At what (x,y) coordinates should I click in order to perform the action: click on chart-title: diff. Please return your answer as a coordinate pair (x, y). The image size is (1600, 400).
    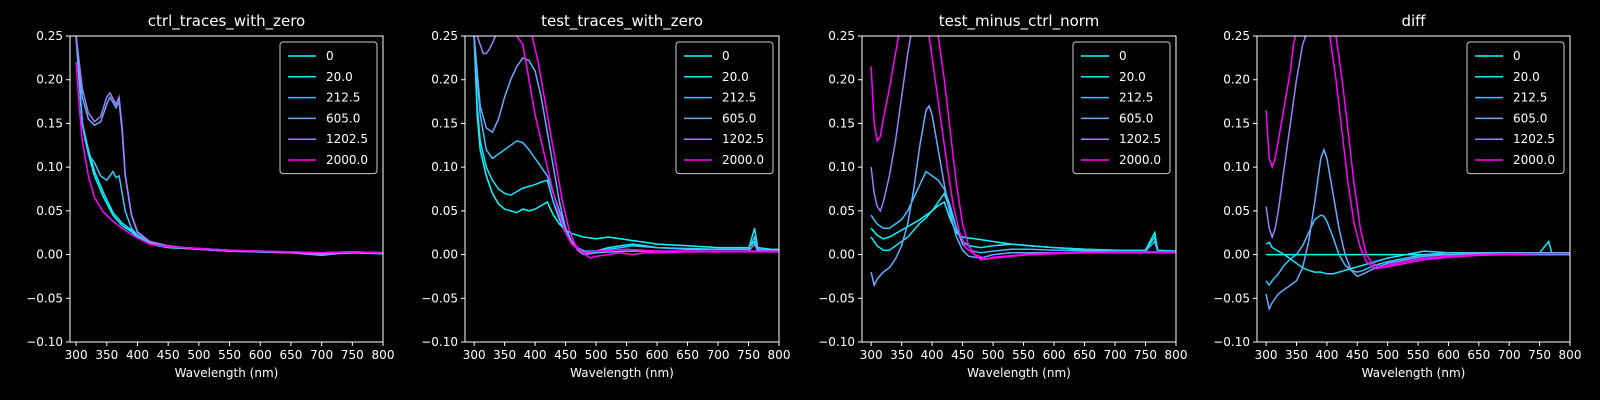
    Looking at the image, I should click on (1413, 21).